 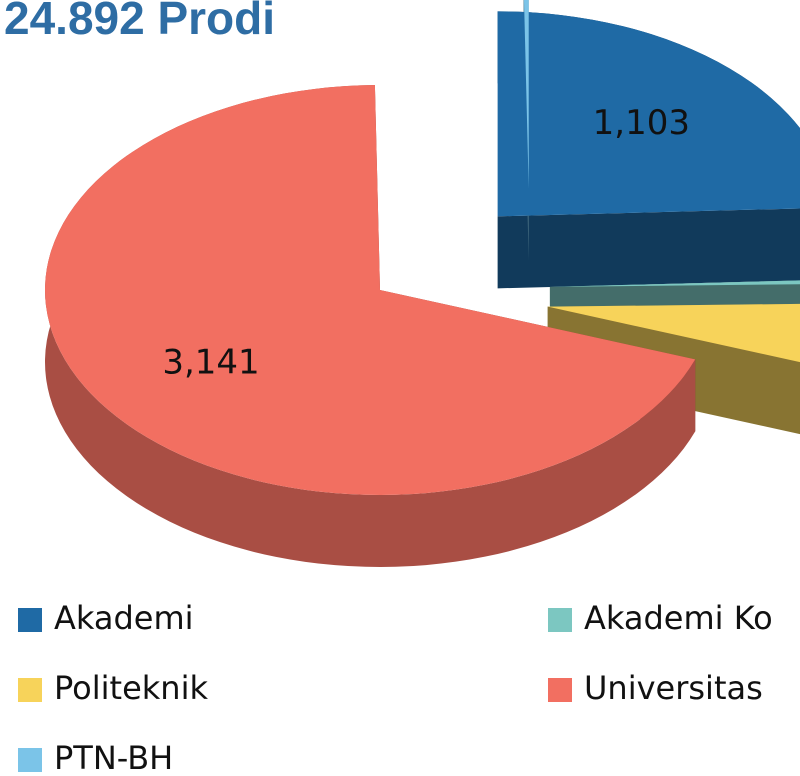 What do you see at coordinates (648, 248) in the screenshot?
I see `slice-side` at bounding box center [648, 248].